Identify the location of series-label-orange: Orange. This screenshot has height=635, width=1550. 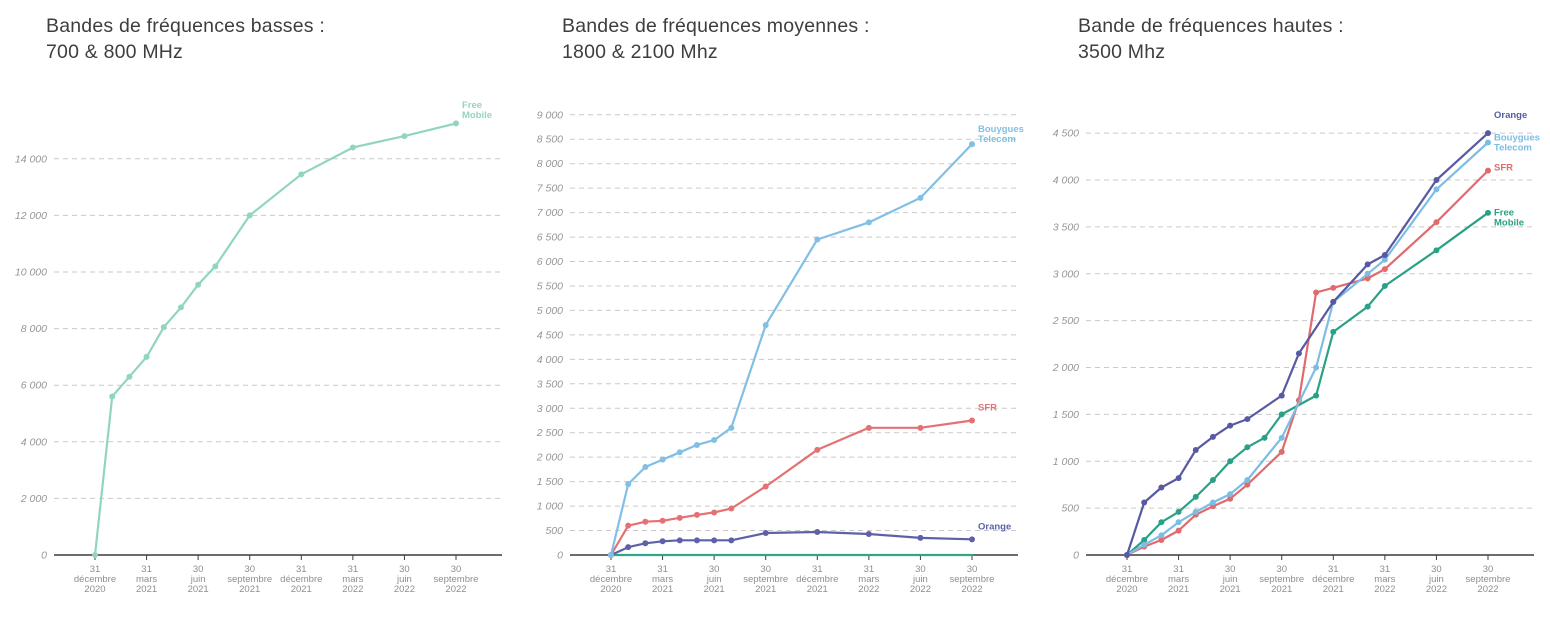
(994, 527).